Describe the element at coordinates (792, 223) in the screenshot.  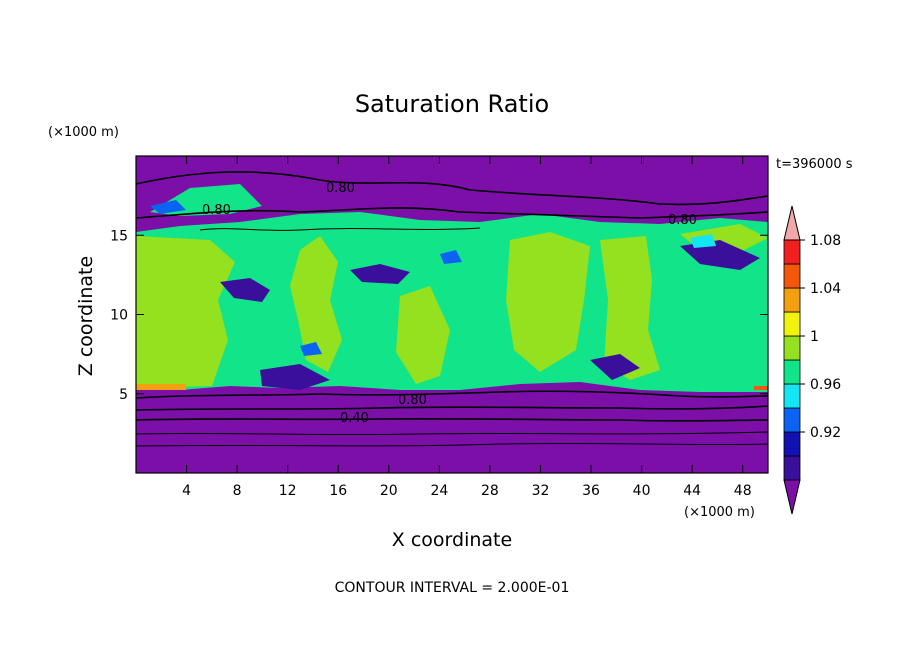
I see `colorbar-high-arrow` at that location.